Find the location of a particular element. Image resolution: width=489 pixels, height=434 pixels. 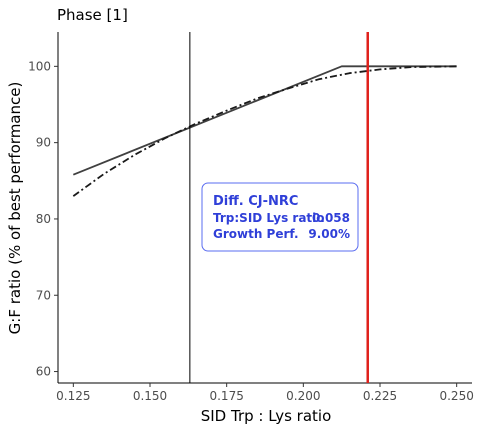

y-tick-label: 80 is located at coordinates (43, 219).